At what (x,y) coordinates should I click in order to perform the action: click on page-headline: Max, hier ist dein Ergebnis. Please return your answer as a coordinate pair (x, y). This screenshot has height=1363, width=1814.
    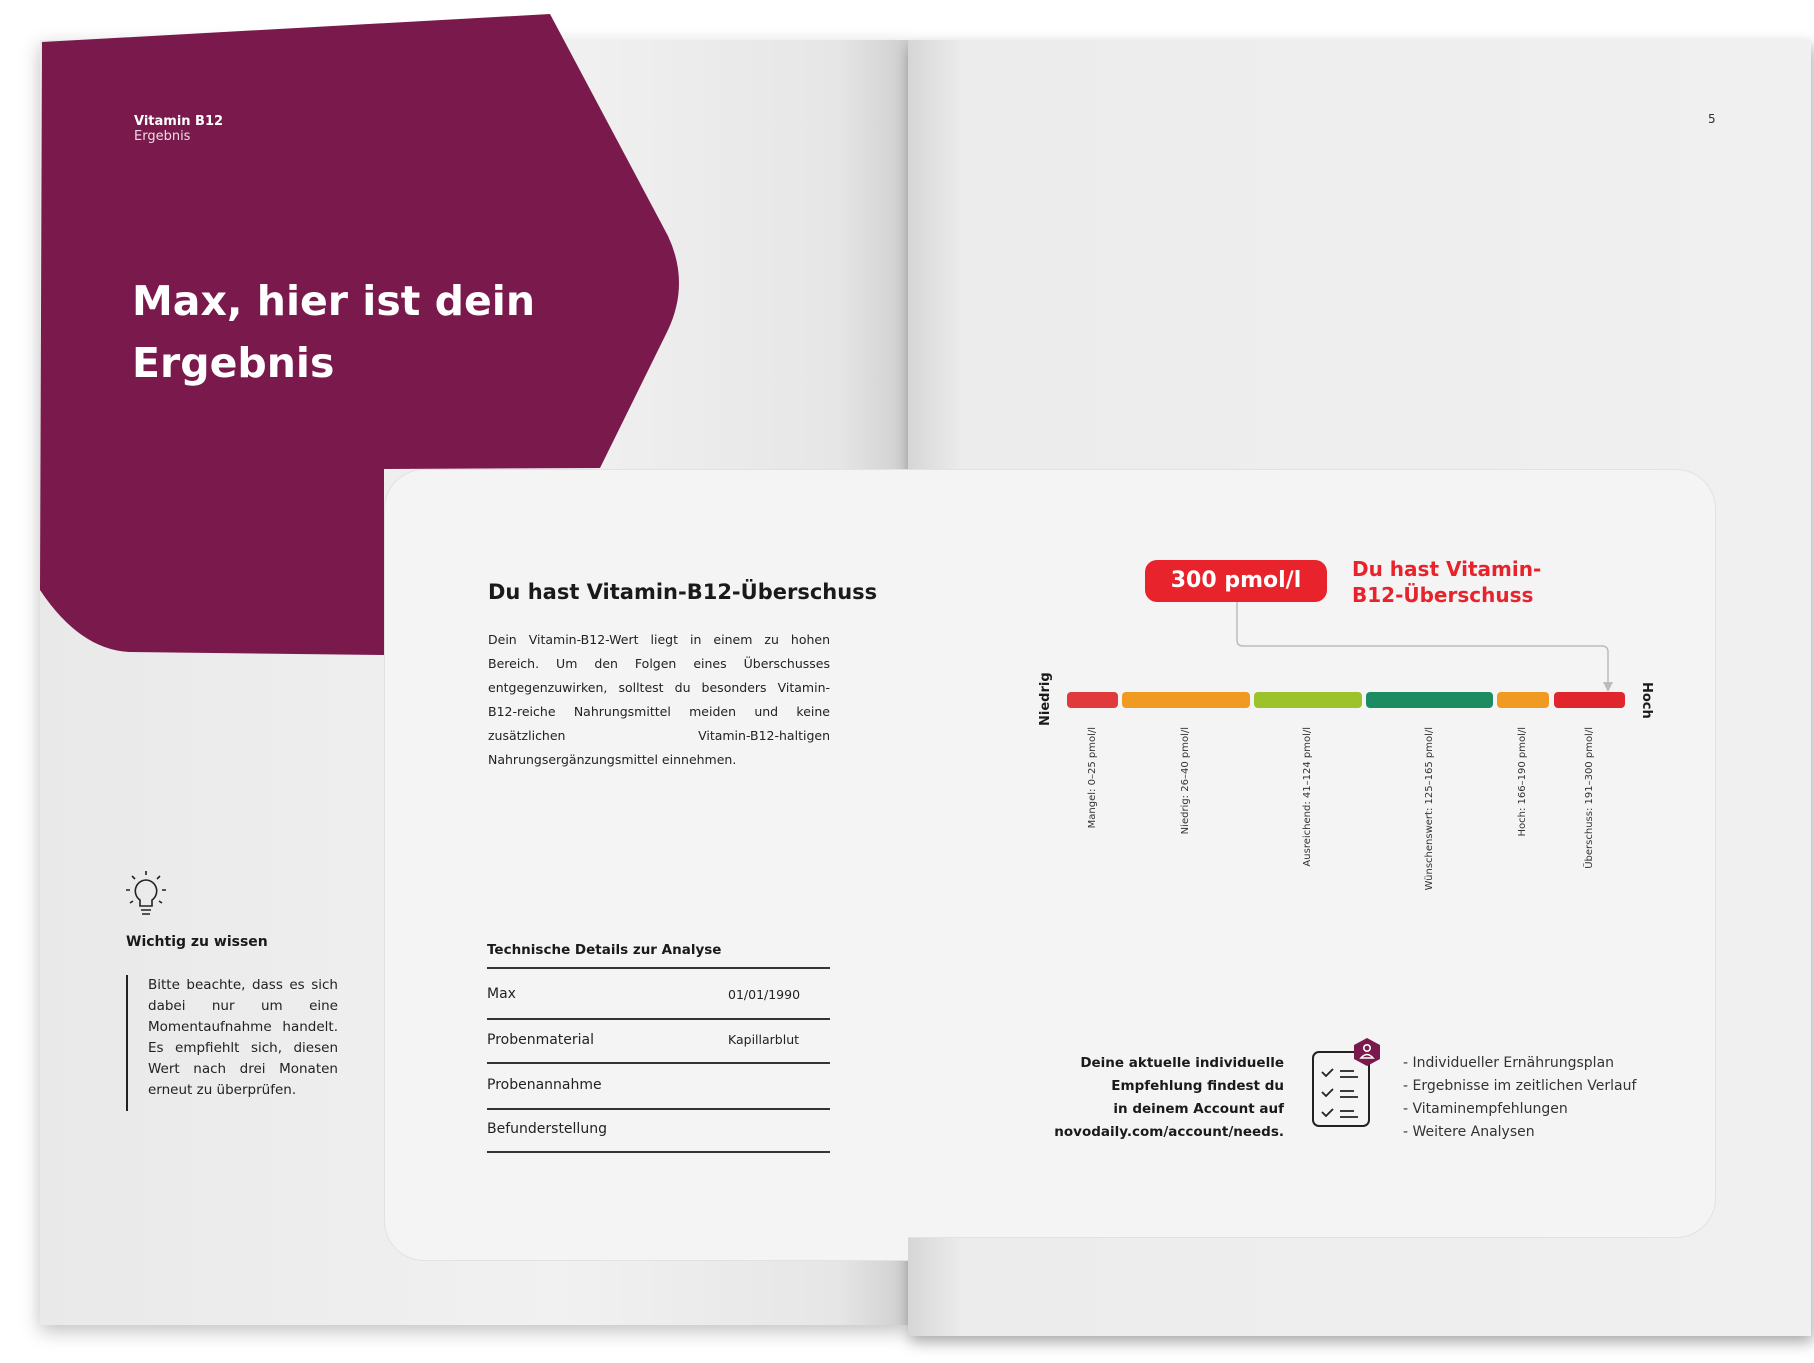
    Looking at the image, I should click on (333, 332).